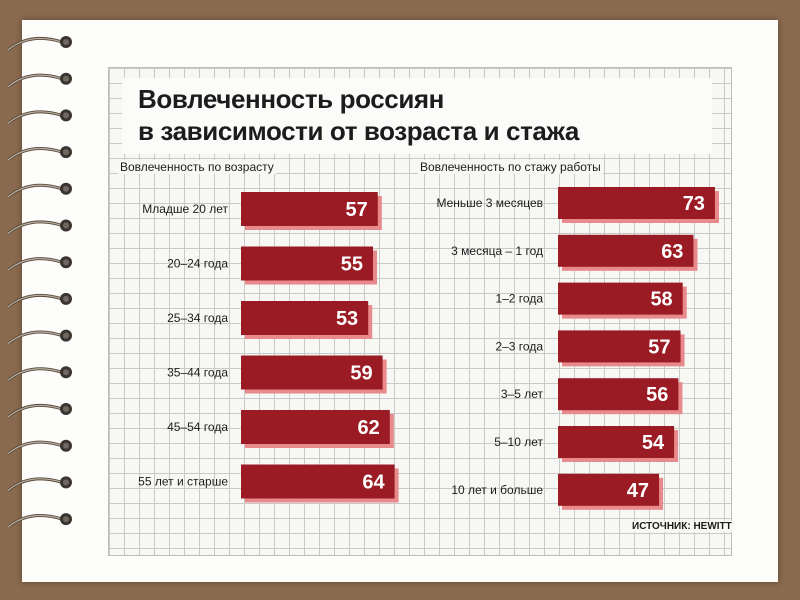  Describe the element at coordinates (185, 209) in the screenshot. I see `category-label: Младше 20 лет` at that location.